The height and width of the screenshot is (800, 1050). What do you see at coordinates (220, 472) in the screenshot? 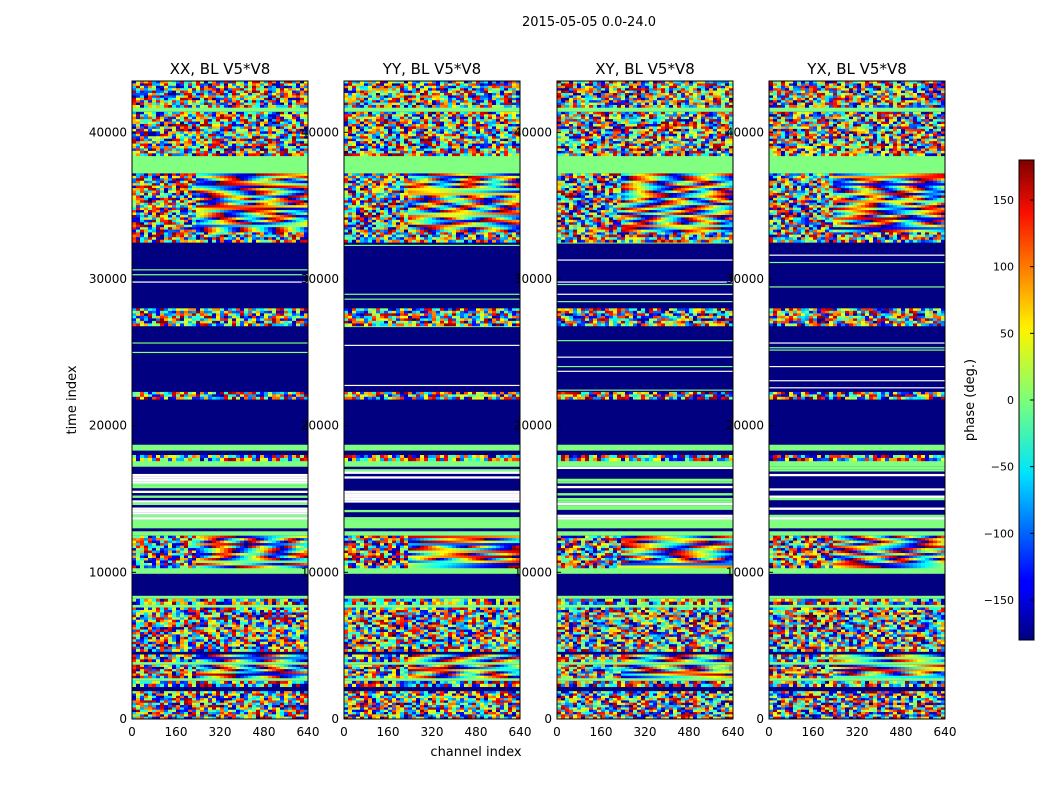
I see `stripe` at bounding box center [220, 472].